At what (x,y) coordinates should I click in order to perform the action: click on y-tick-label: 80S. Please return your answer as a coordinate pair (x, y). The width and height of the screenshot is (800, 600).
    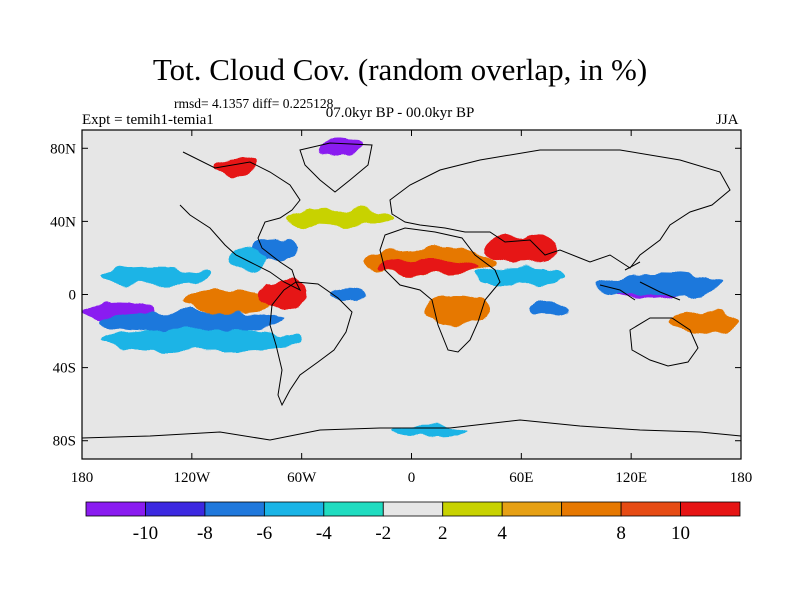
    Looking at the image, I should click on (64, 442).